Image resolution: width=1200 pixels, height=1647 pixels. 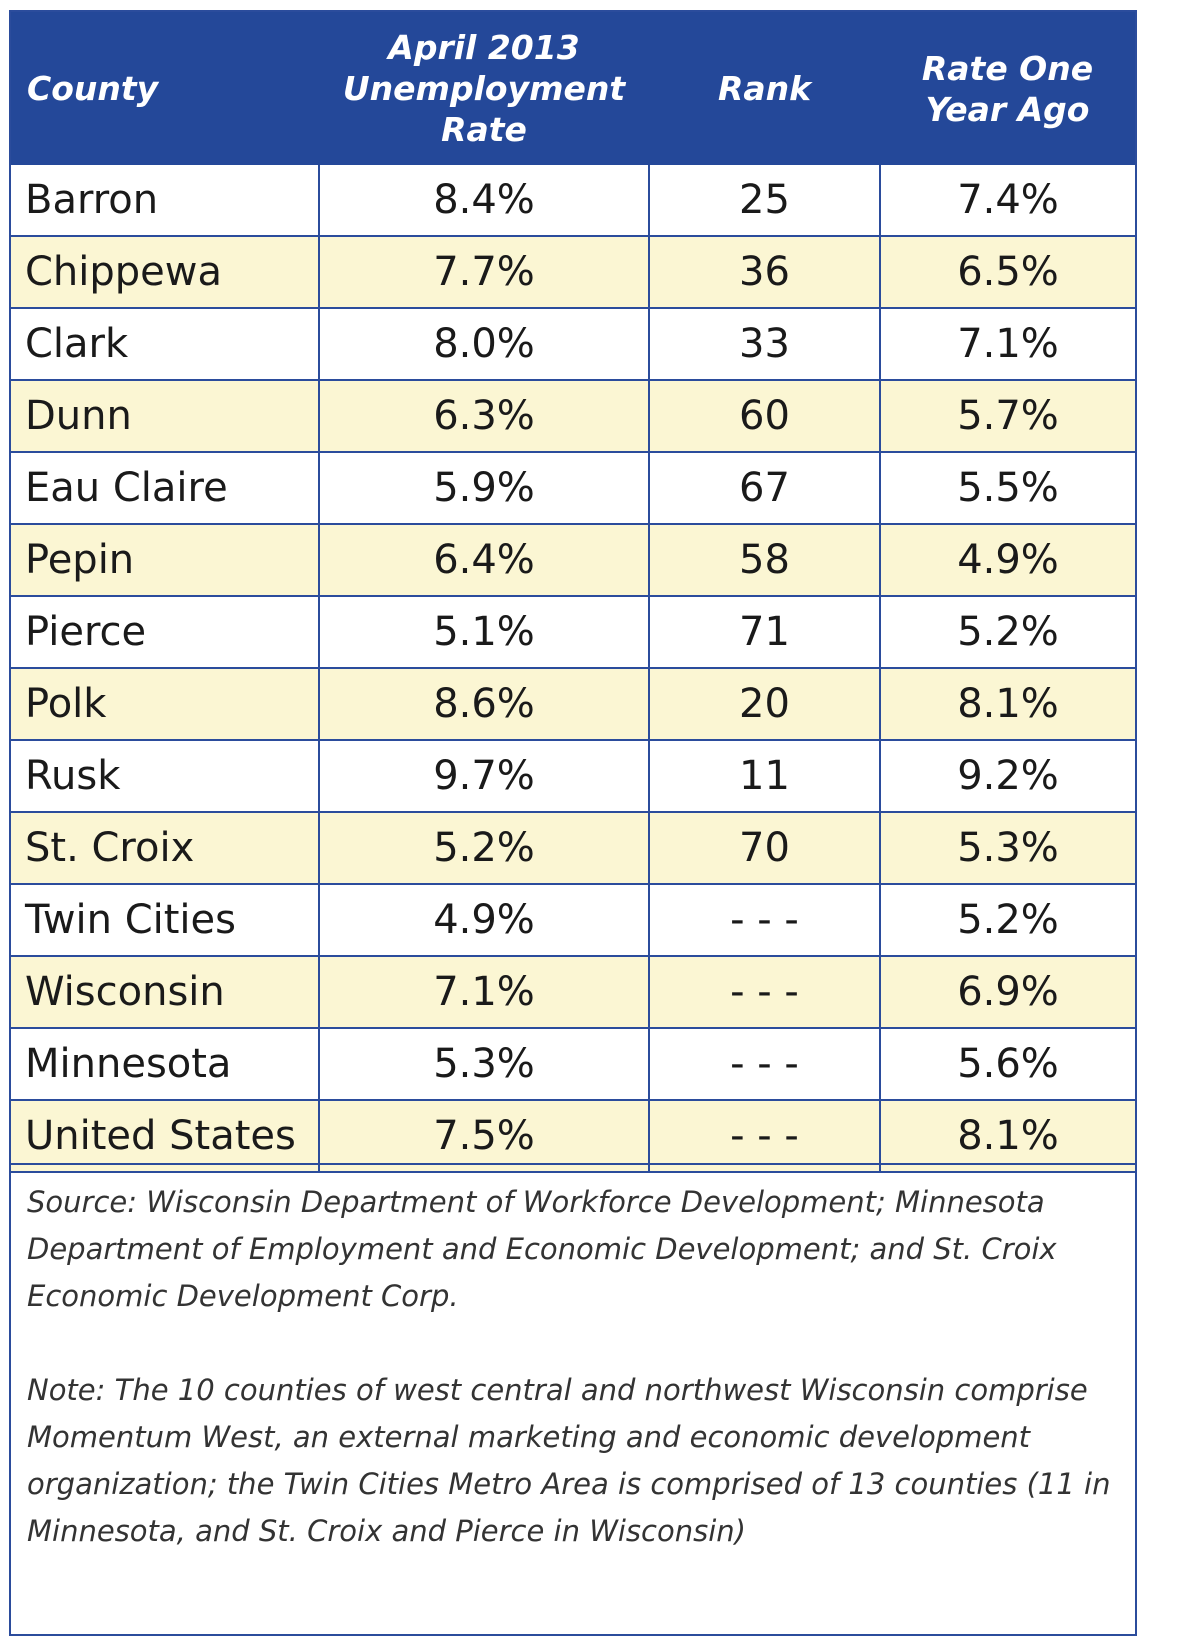 What do you see at coordinates (1007, 1064) in the screenshot?
I see `prior-rate-cell: 5.6%` at bounding box center [1007, 1064].